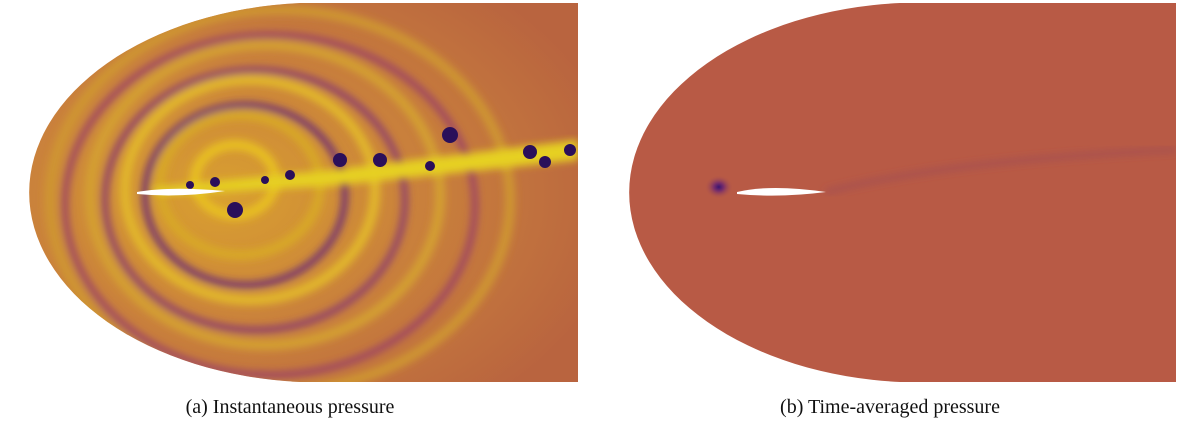 This screenshot has width=1182, height=430. Describe the element at coordinates (290, 407) in the screenshot. I see `caption: (a) Instantaneous pressure` at that location.